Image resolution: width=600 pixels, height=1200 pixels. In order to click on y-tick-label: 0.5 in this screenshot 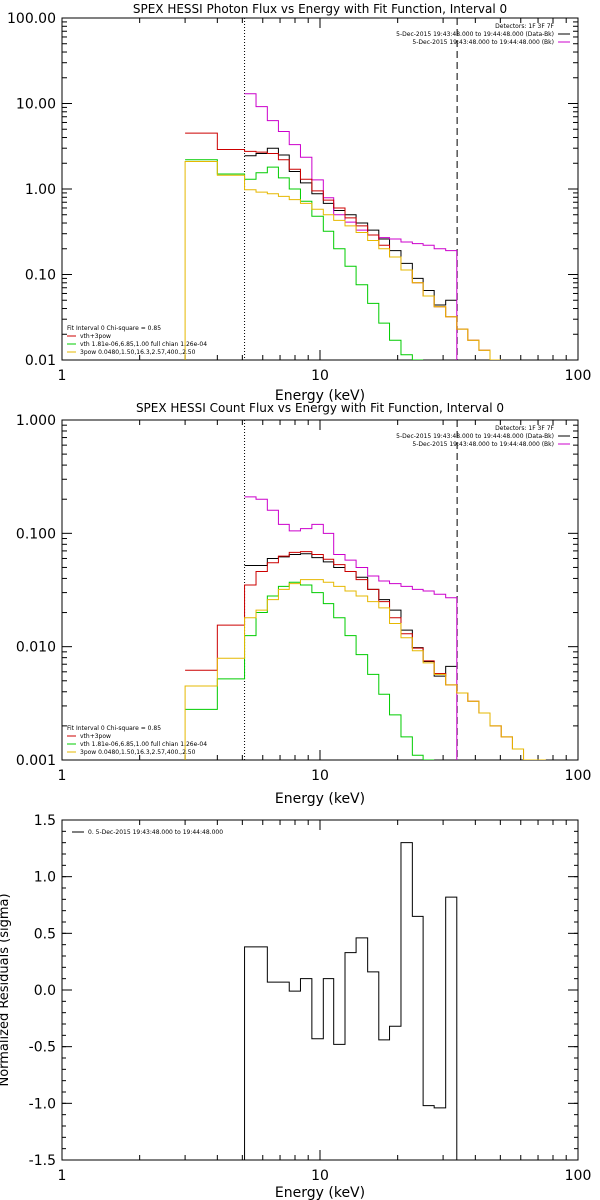, I will do `click(45, 934)`.